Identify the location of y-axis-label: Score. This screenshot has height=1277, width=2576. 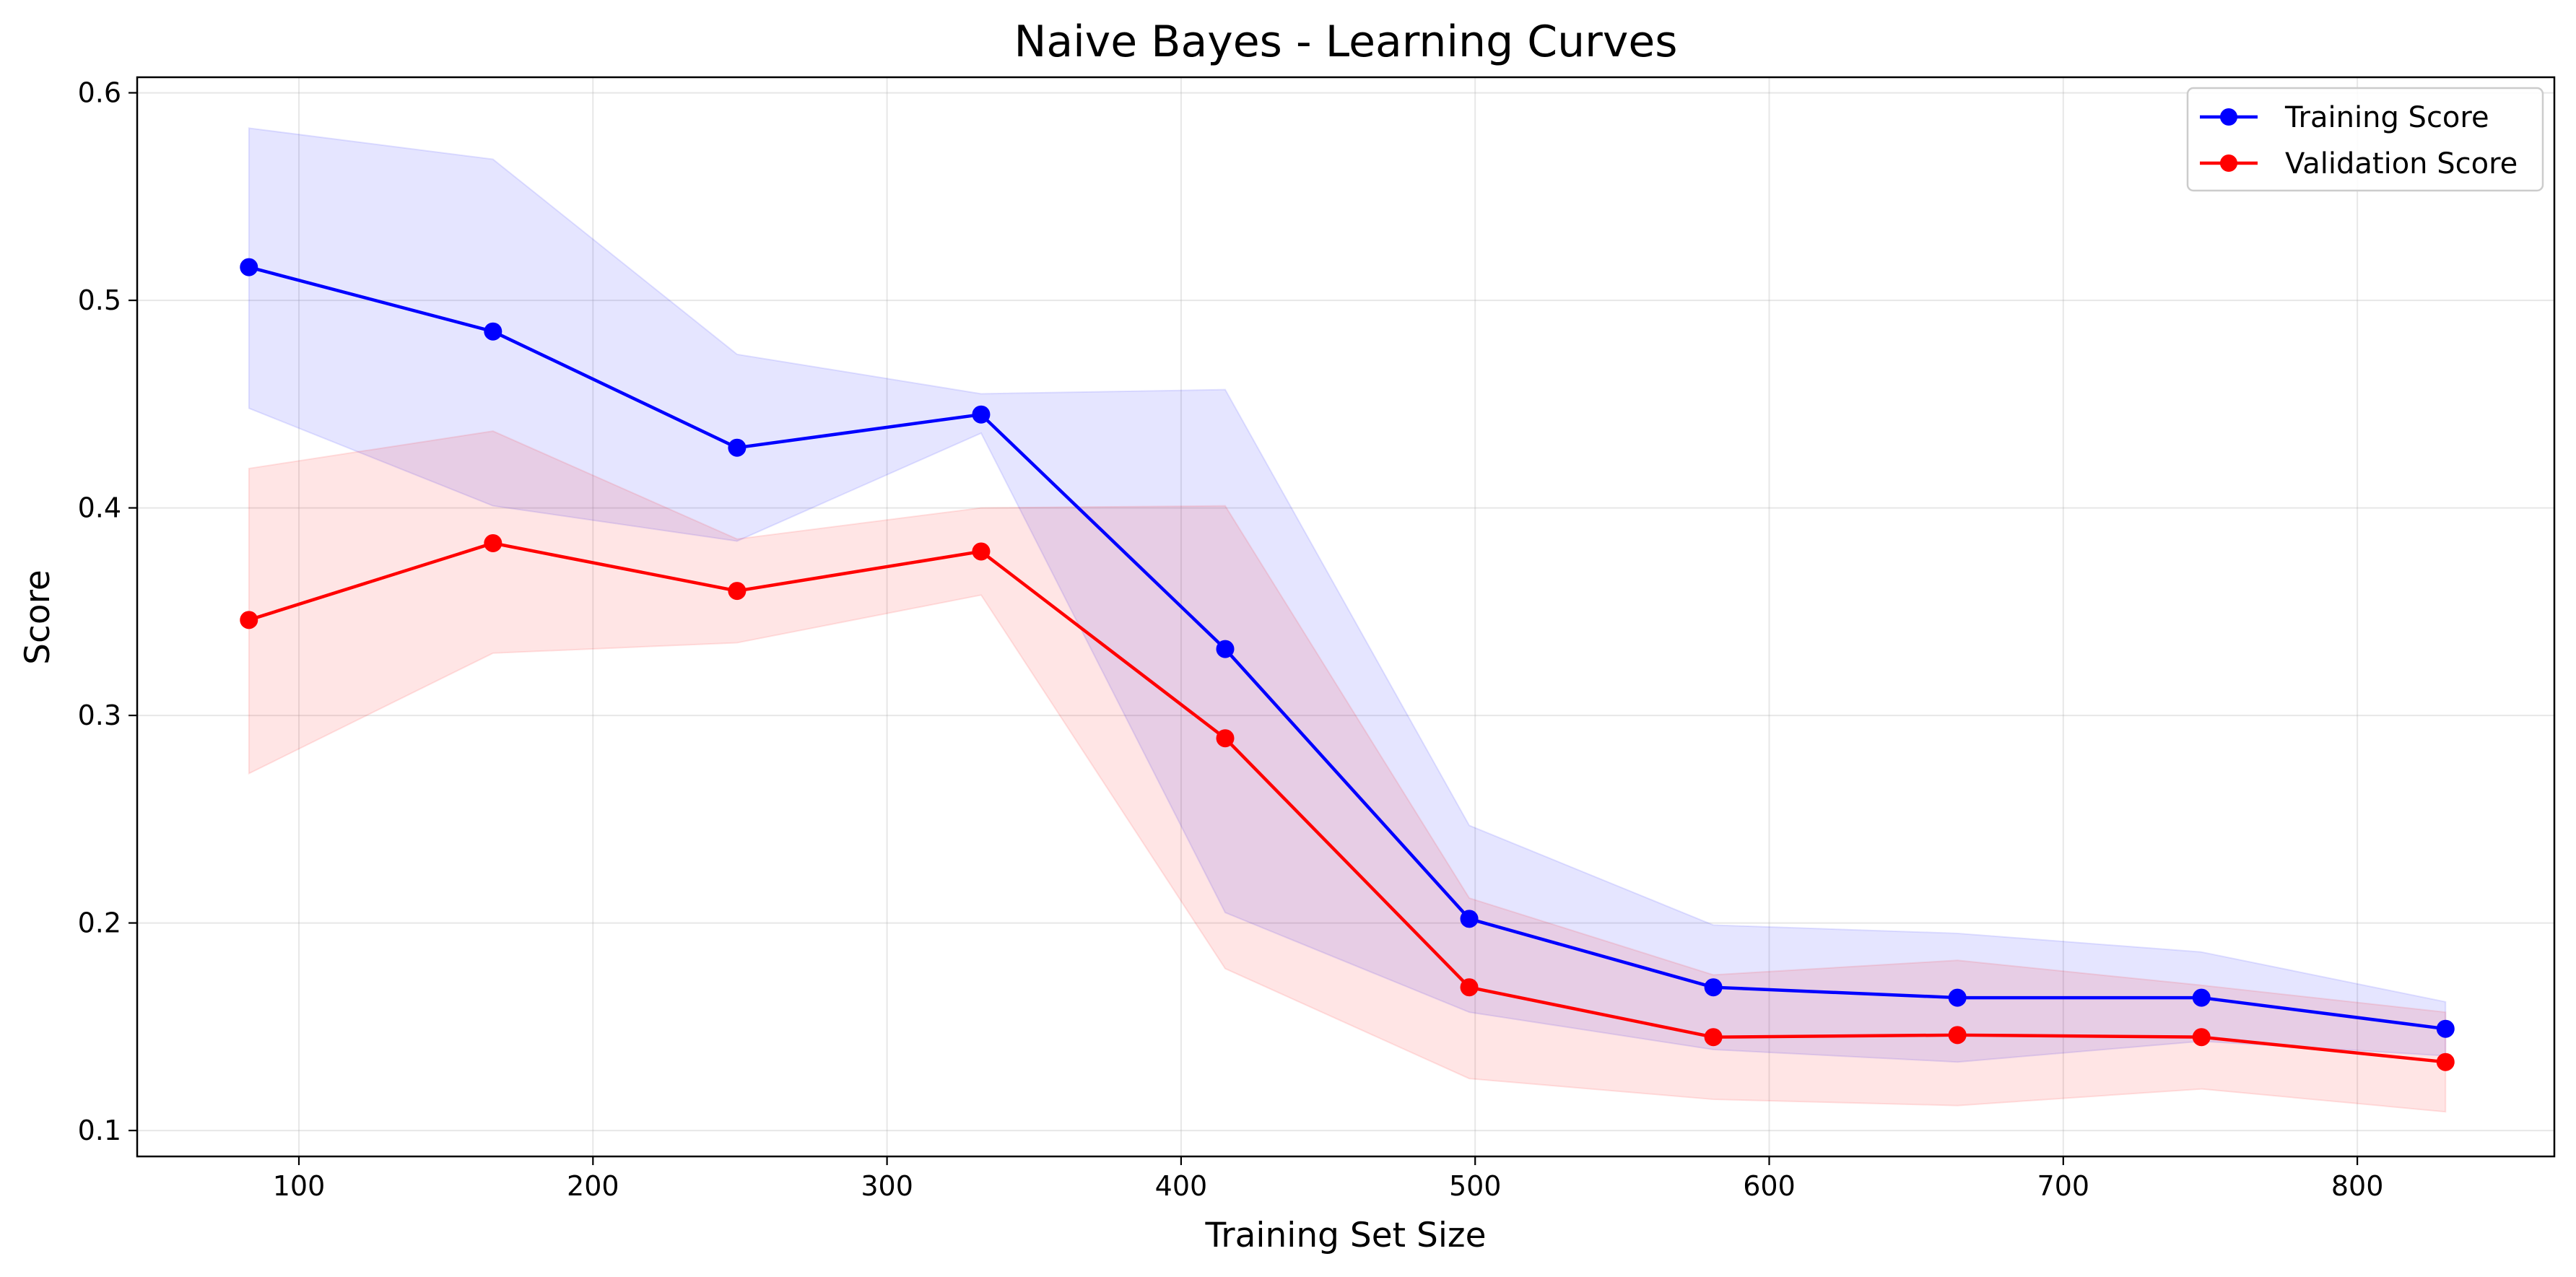
(38, 617).